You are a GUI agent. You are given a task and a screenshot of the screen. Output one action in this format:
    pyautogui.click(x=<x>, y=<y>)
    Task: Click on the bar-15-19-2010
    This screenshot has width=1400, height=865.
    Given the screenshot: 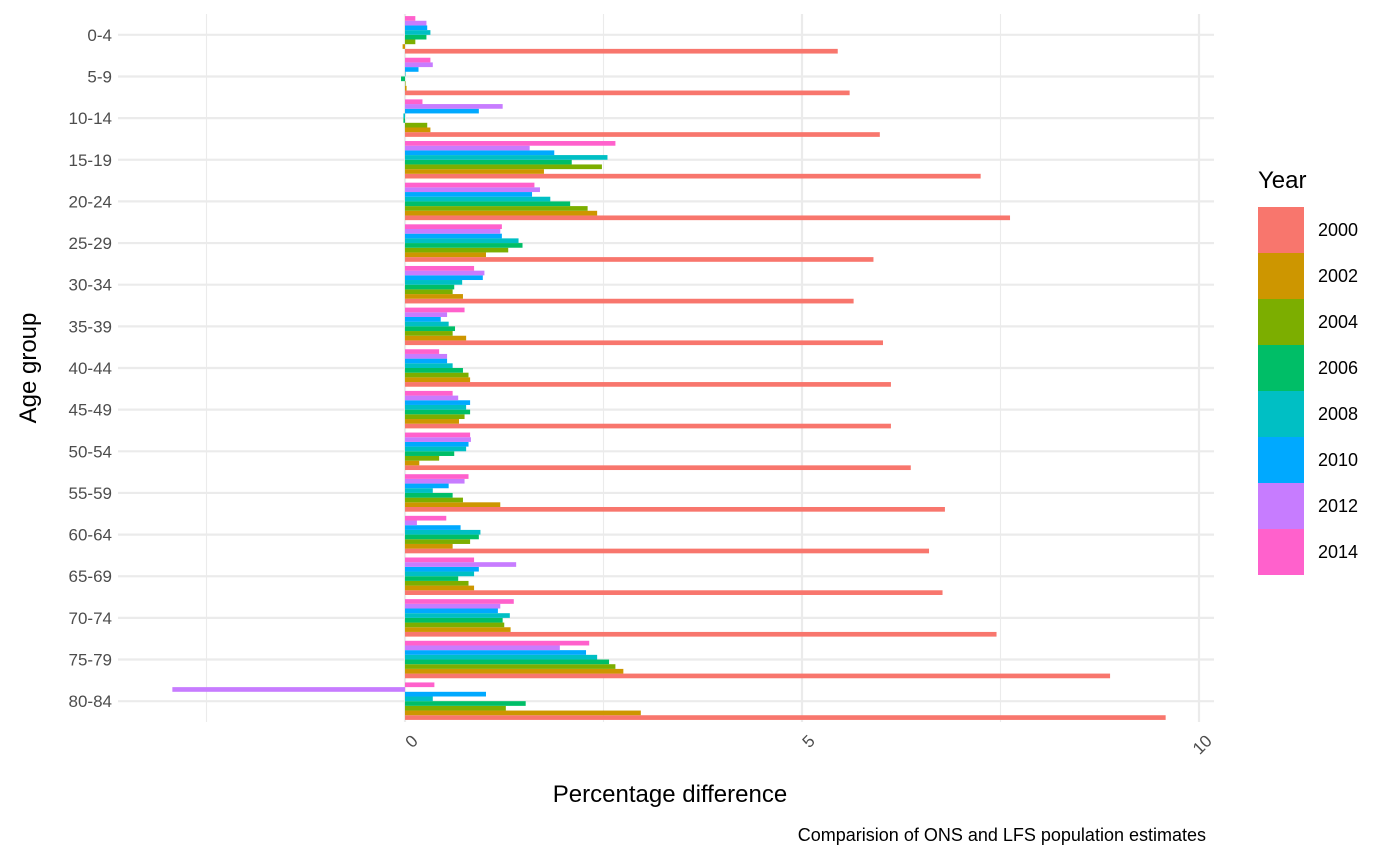 What is the action you would take?
    pyautogui.click(x=480, y=153)
    